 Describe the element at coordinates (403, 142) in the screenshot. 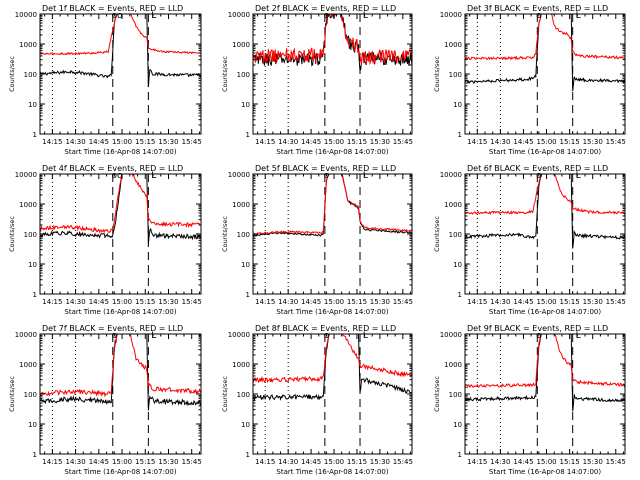

I see `x-tick-label: 15:45` at that location.